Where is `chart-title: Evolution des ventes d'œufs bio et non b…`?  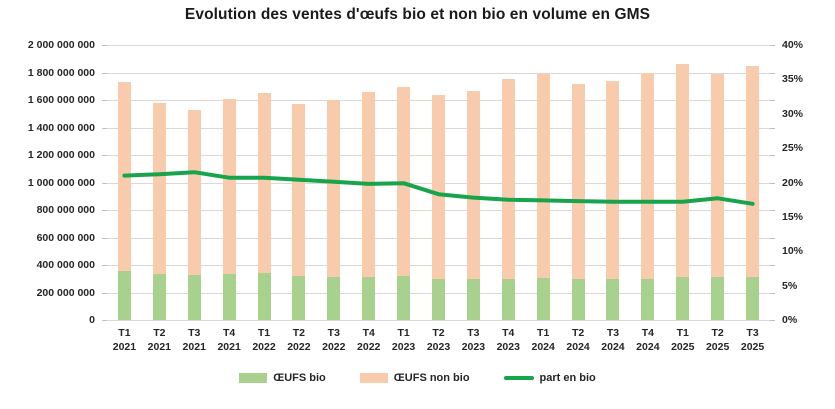
chart-title: Evolution des ventes d'œufs bio et non b… is located at coordinates (417, 14).